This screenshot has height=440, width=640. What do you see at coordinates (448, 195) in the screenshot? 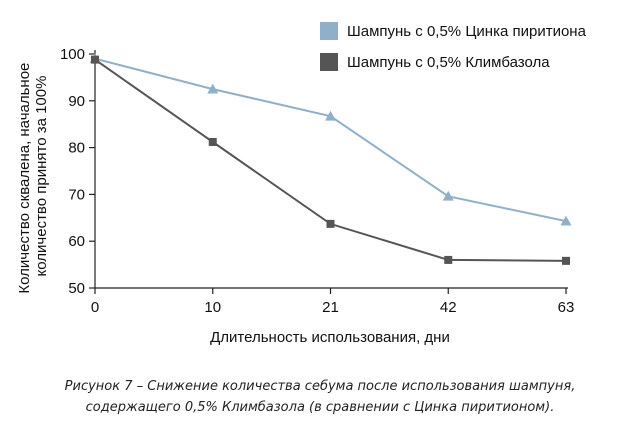
I see `data-point-s1-x42` at bounding box center [448, 195].